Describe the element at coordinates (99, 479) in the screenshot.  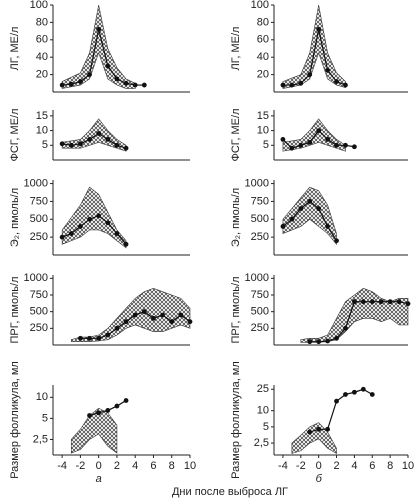
I see `panel-label: а` at that location.